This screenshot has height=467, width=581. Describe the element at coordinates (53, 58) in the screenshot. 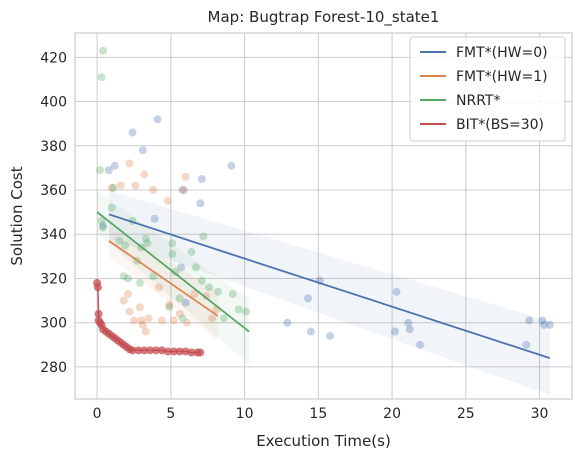

I see `y-tick-label: 420` at that location.